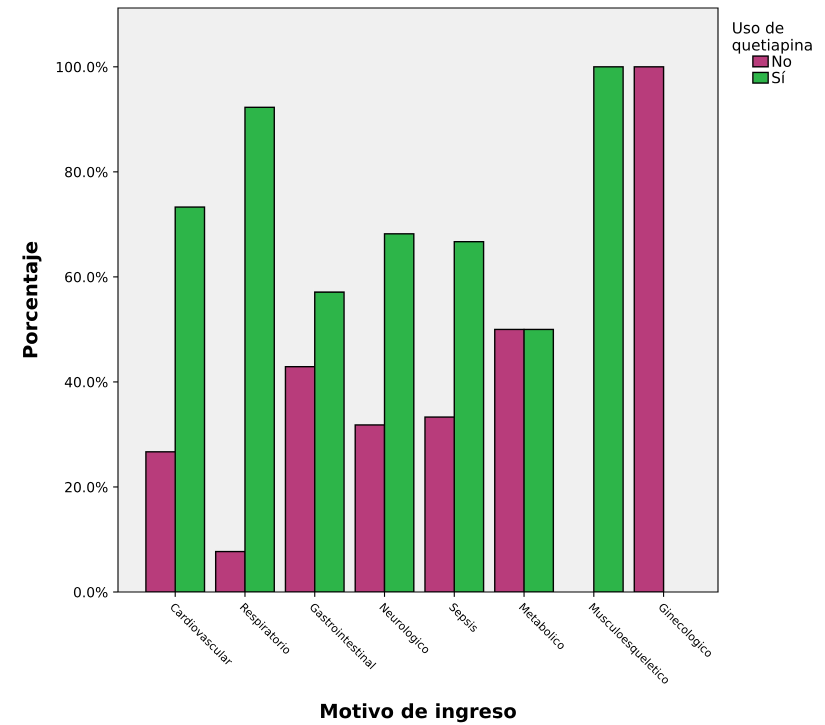 The width and height of the screenshot is (825, 725). I want to click on y-tick-label: 0.0%, so click(91, 592).